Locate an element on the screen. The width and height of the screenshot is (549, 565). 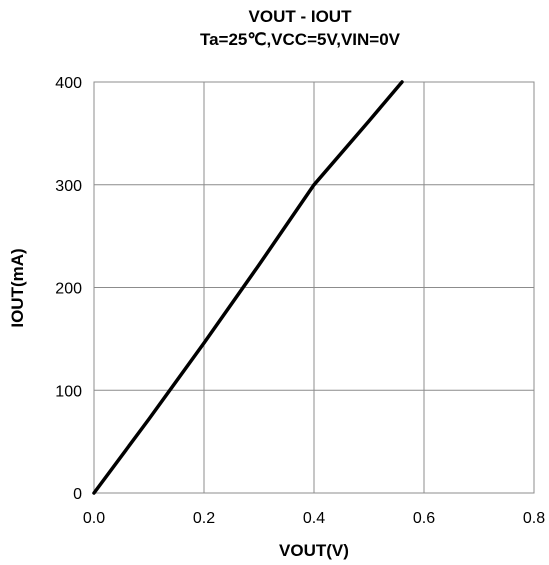
y-axis-ticks: 0 100 200 300 400 is located at coordinates (68, 289).